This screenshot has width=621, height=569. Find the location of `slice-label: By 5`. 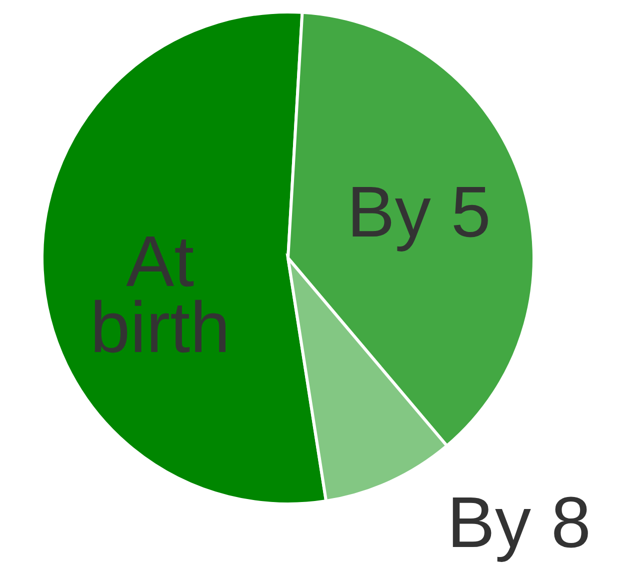

slice-label: By 5 is located at coordinates (418, 212).